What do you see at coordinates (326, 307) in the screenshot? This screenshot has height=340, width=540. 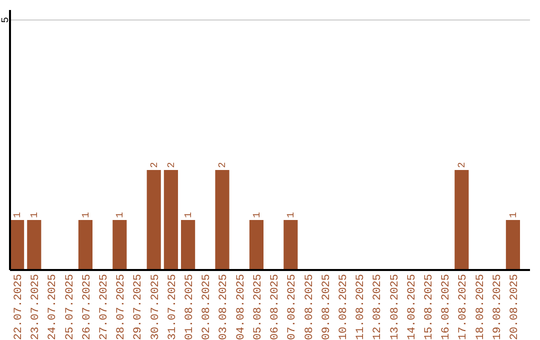 I see `x-tick-label: 09.08.2025` at bounding box center [326, 307].